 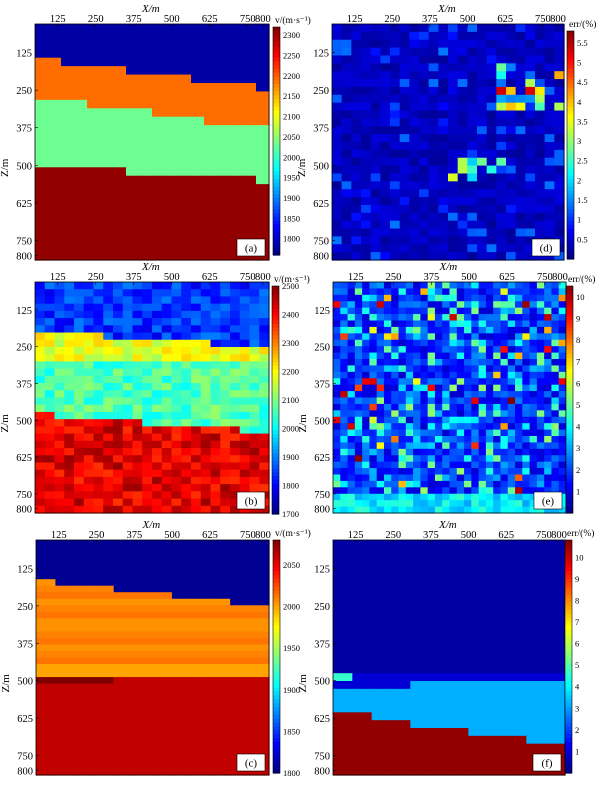 What do you see at coordinates (447, 525) in the screenshot?
I see `x-axis-label: X/m` at bounding box center [447, 525].